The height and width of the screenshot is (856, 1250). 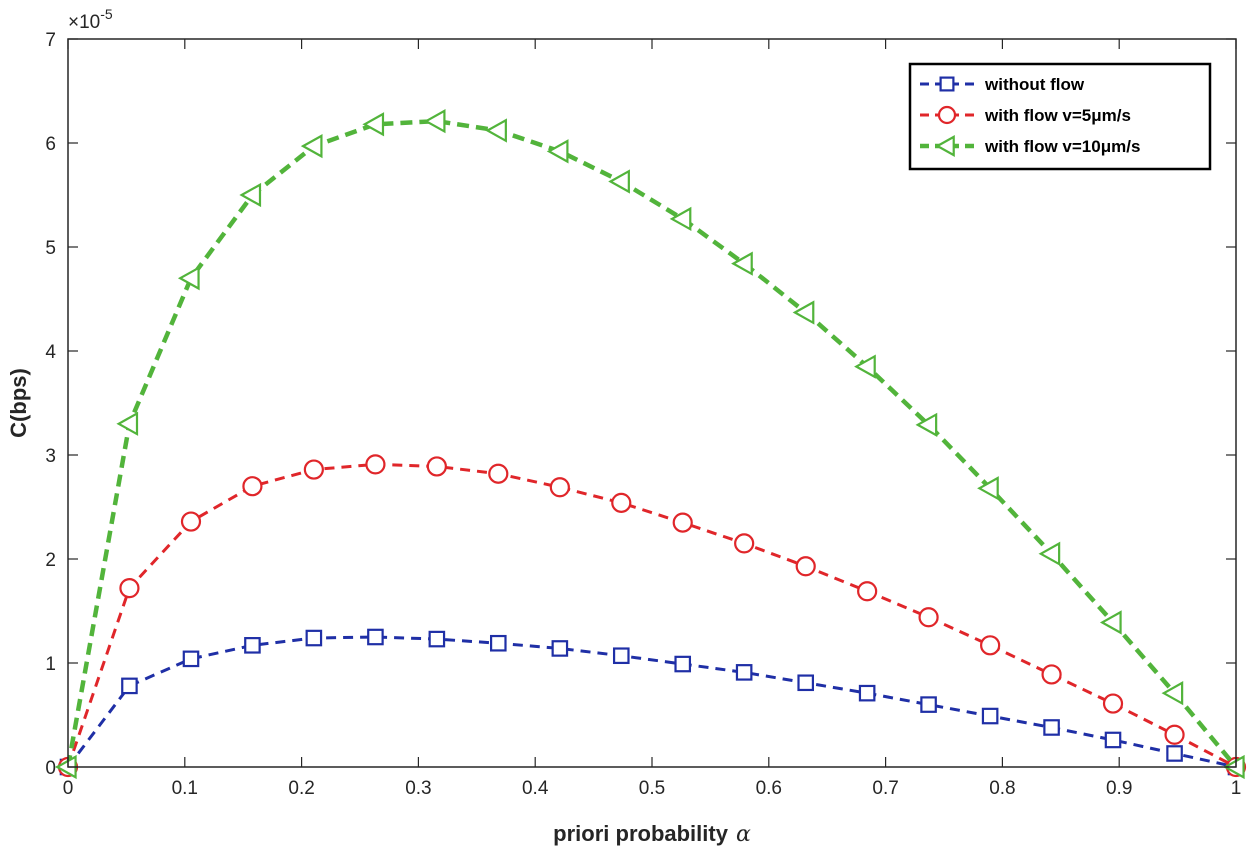 I want to click on y-multiplier-exponent: -5, so click(x=106, y=14).